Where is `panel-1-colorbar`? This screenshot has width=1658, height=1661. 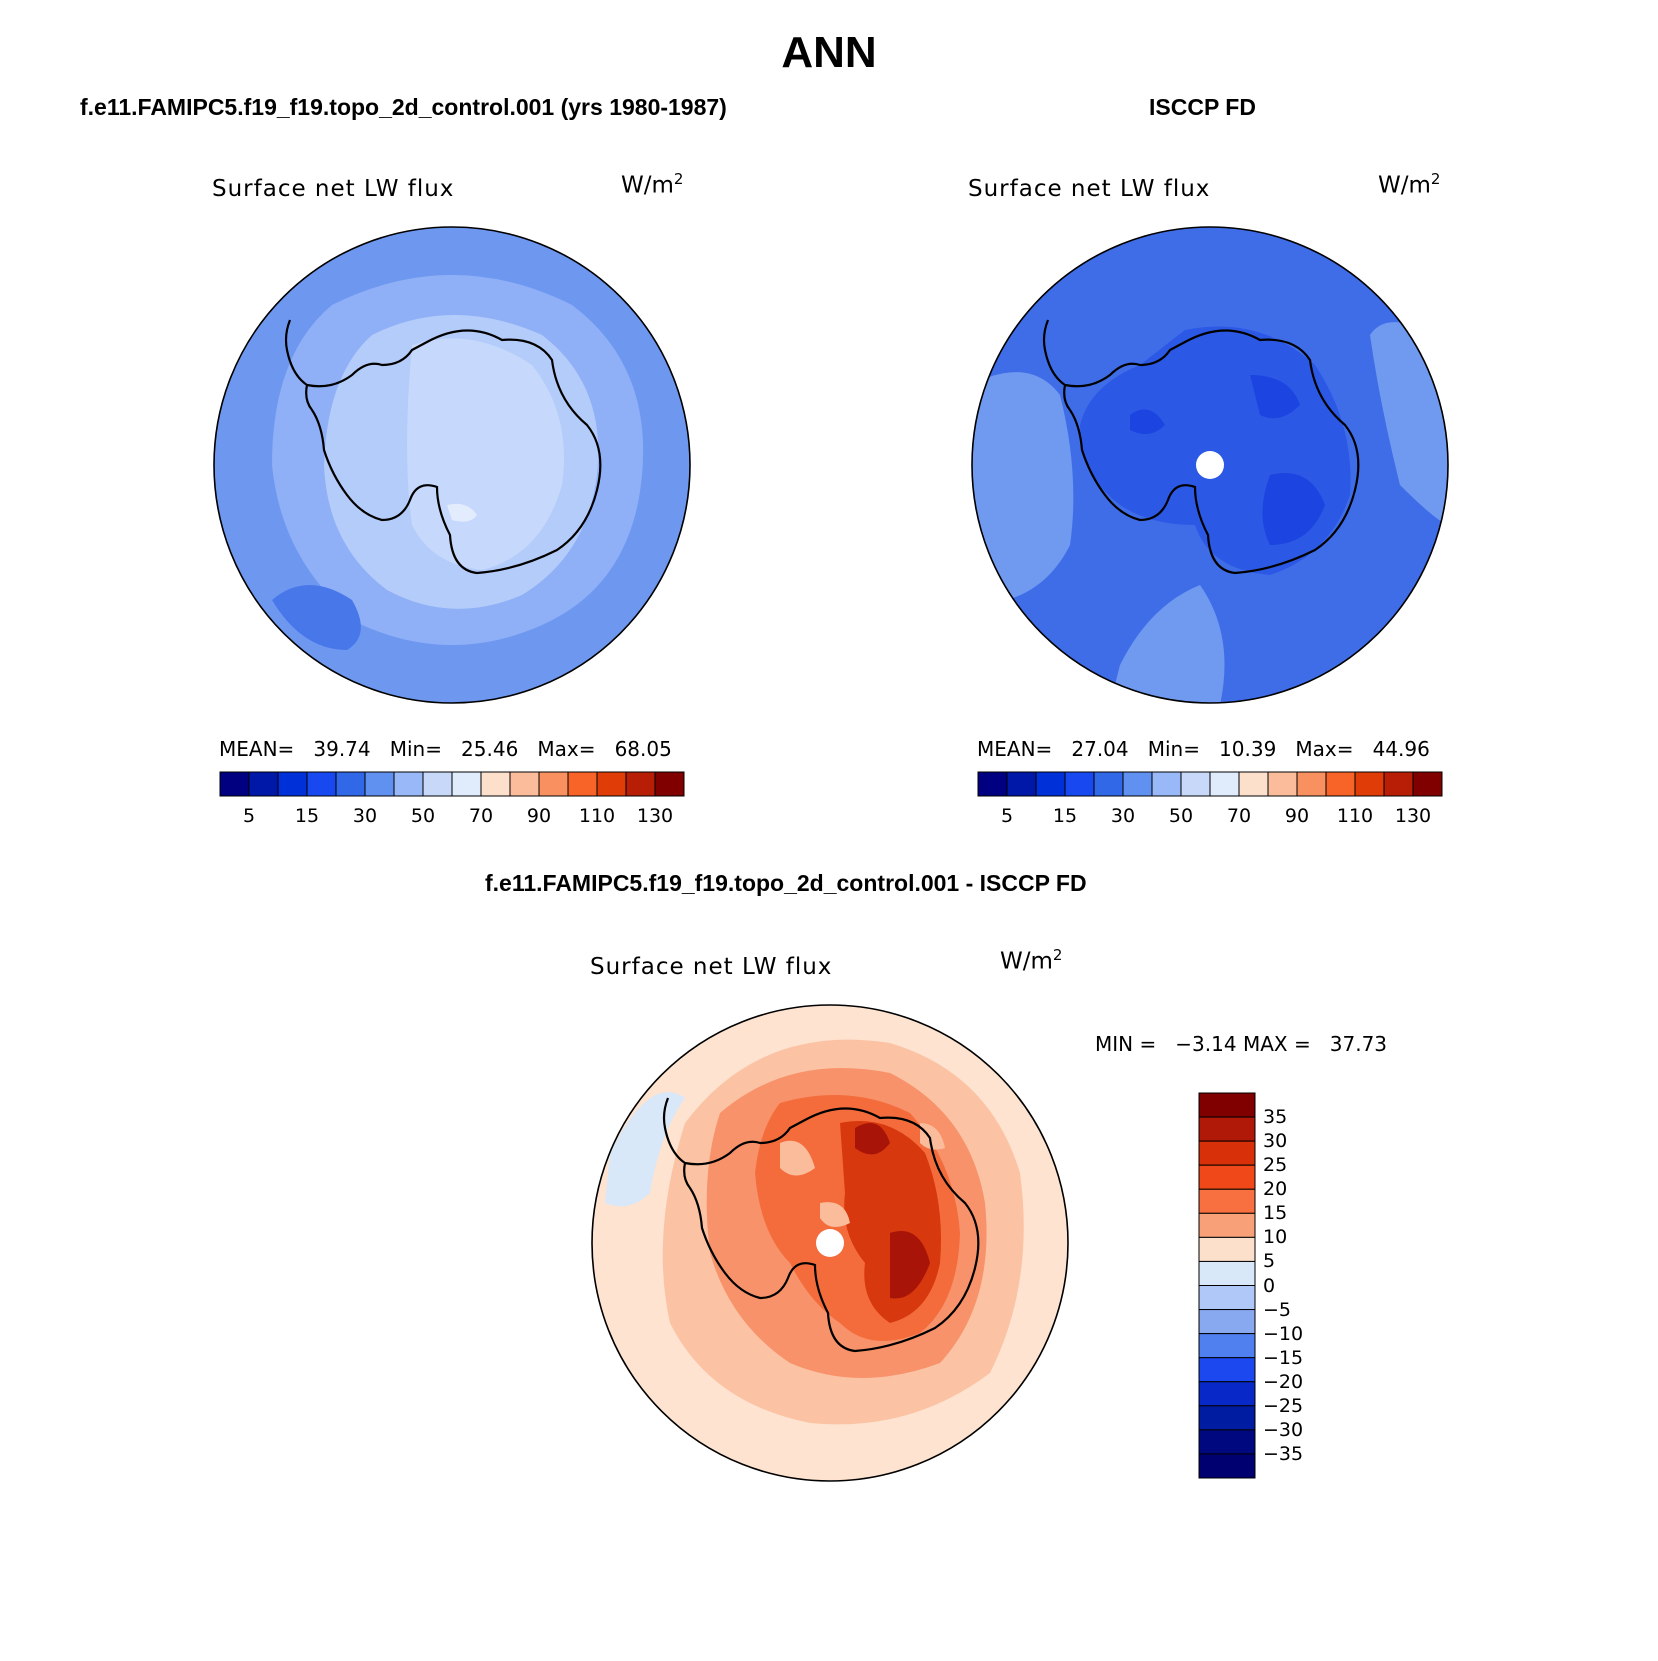 panel-1-colorbar is located at coordinates (452, 784).